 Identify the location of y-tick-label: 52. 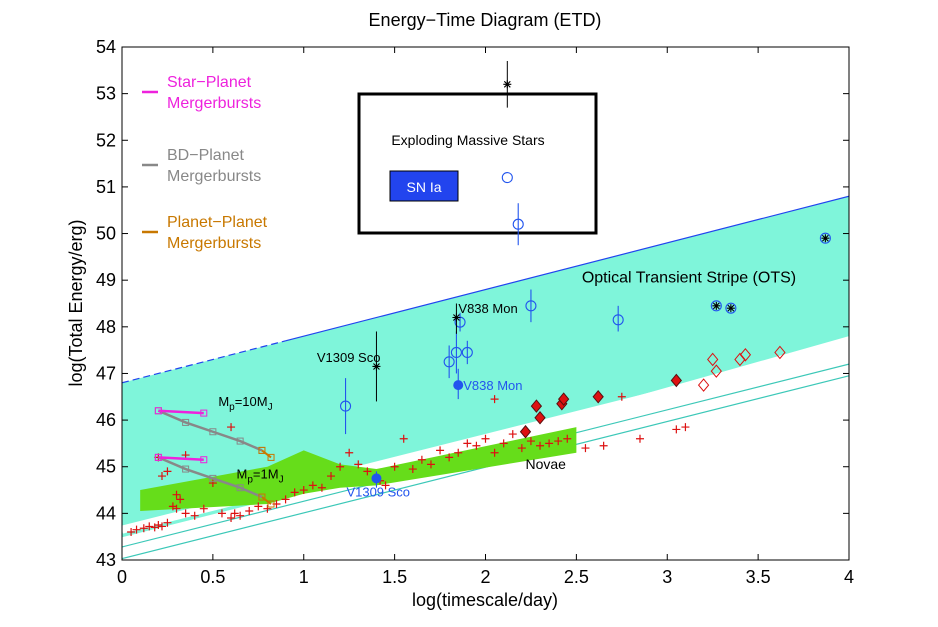
(106, 140).